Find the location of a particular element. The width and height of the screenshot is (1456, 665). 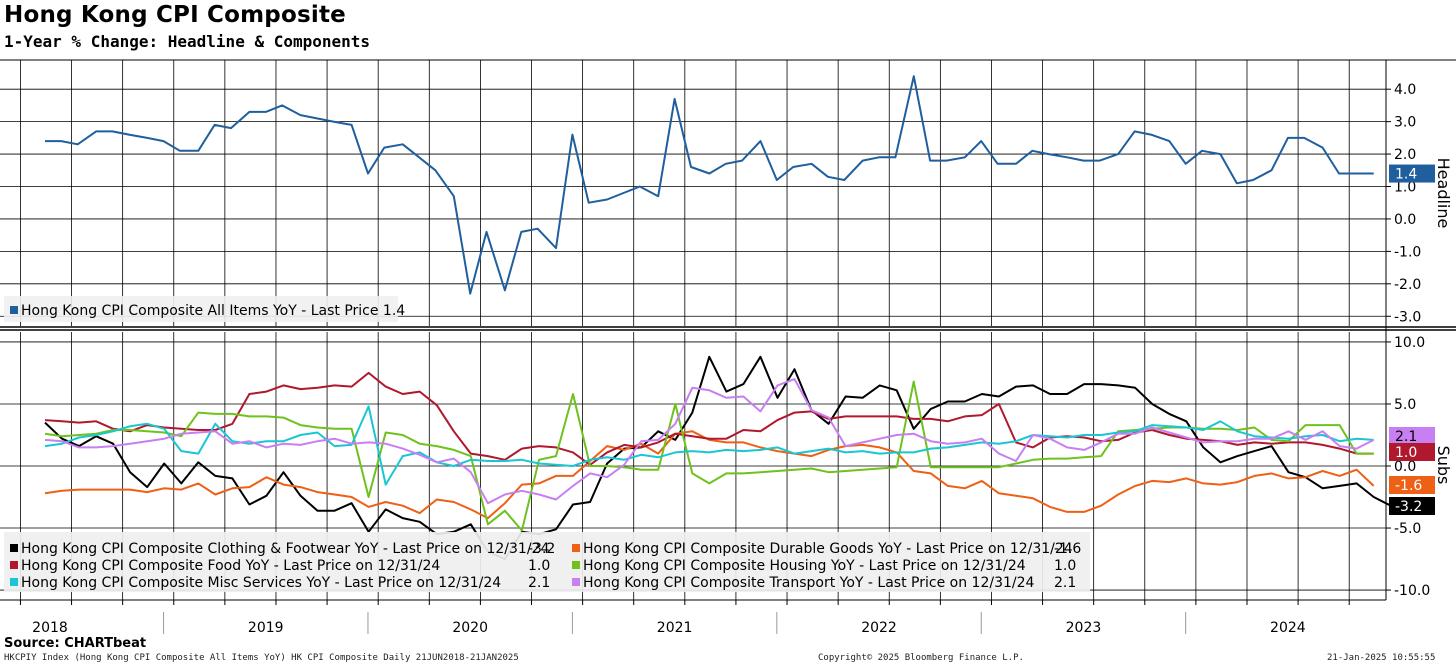

top-y-tick-label: -3.0 is located at coordinates (1407, 317).